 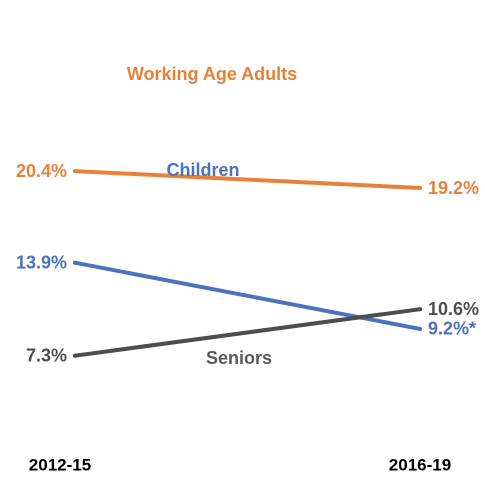 I want to click on series-line-working-age-adults, so click(x=247, y=180).